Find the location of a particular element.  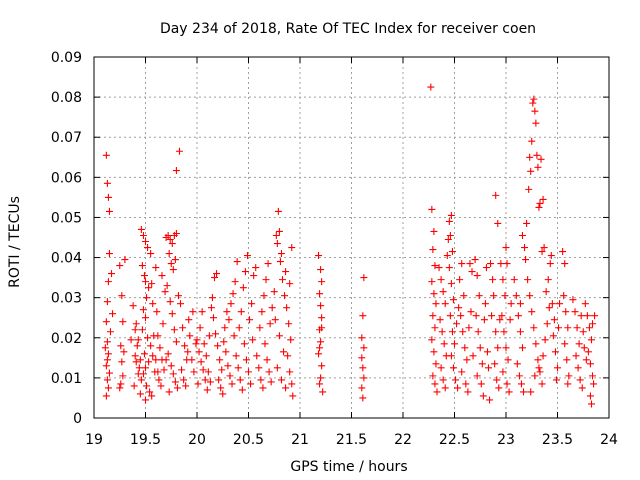

y-tick-label: 0.07 is located at coordinates (66, 138).